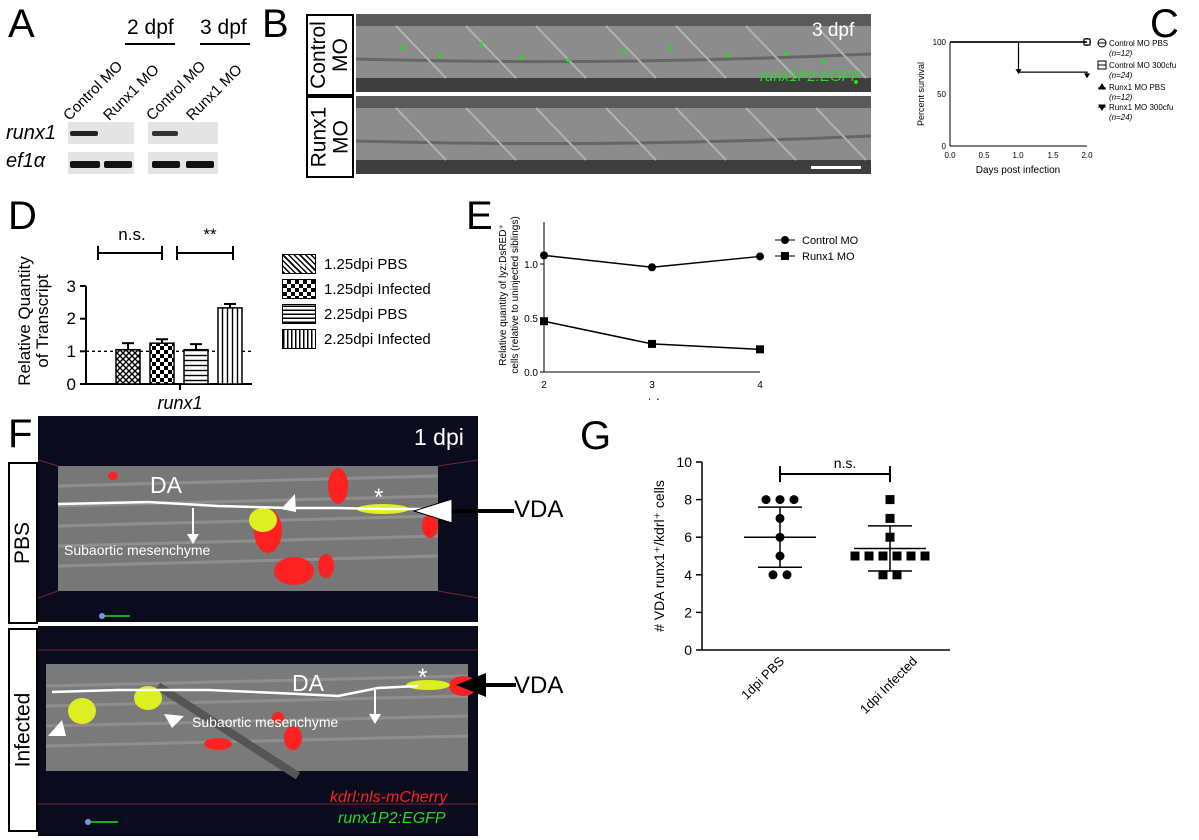  Describe the element at coordinates (1018, 155) in the screenshot. I see `x-tick-label: 1.0` at that location.